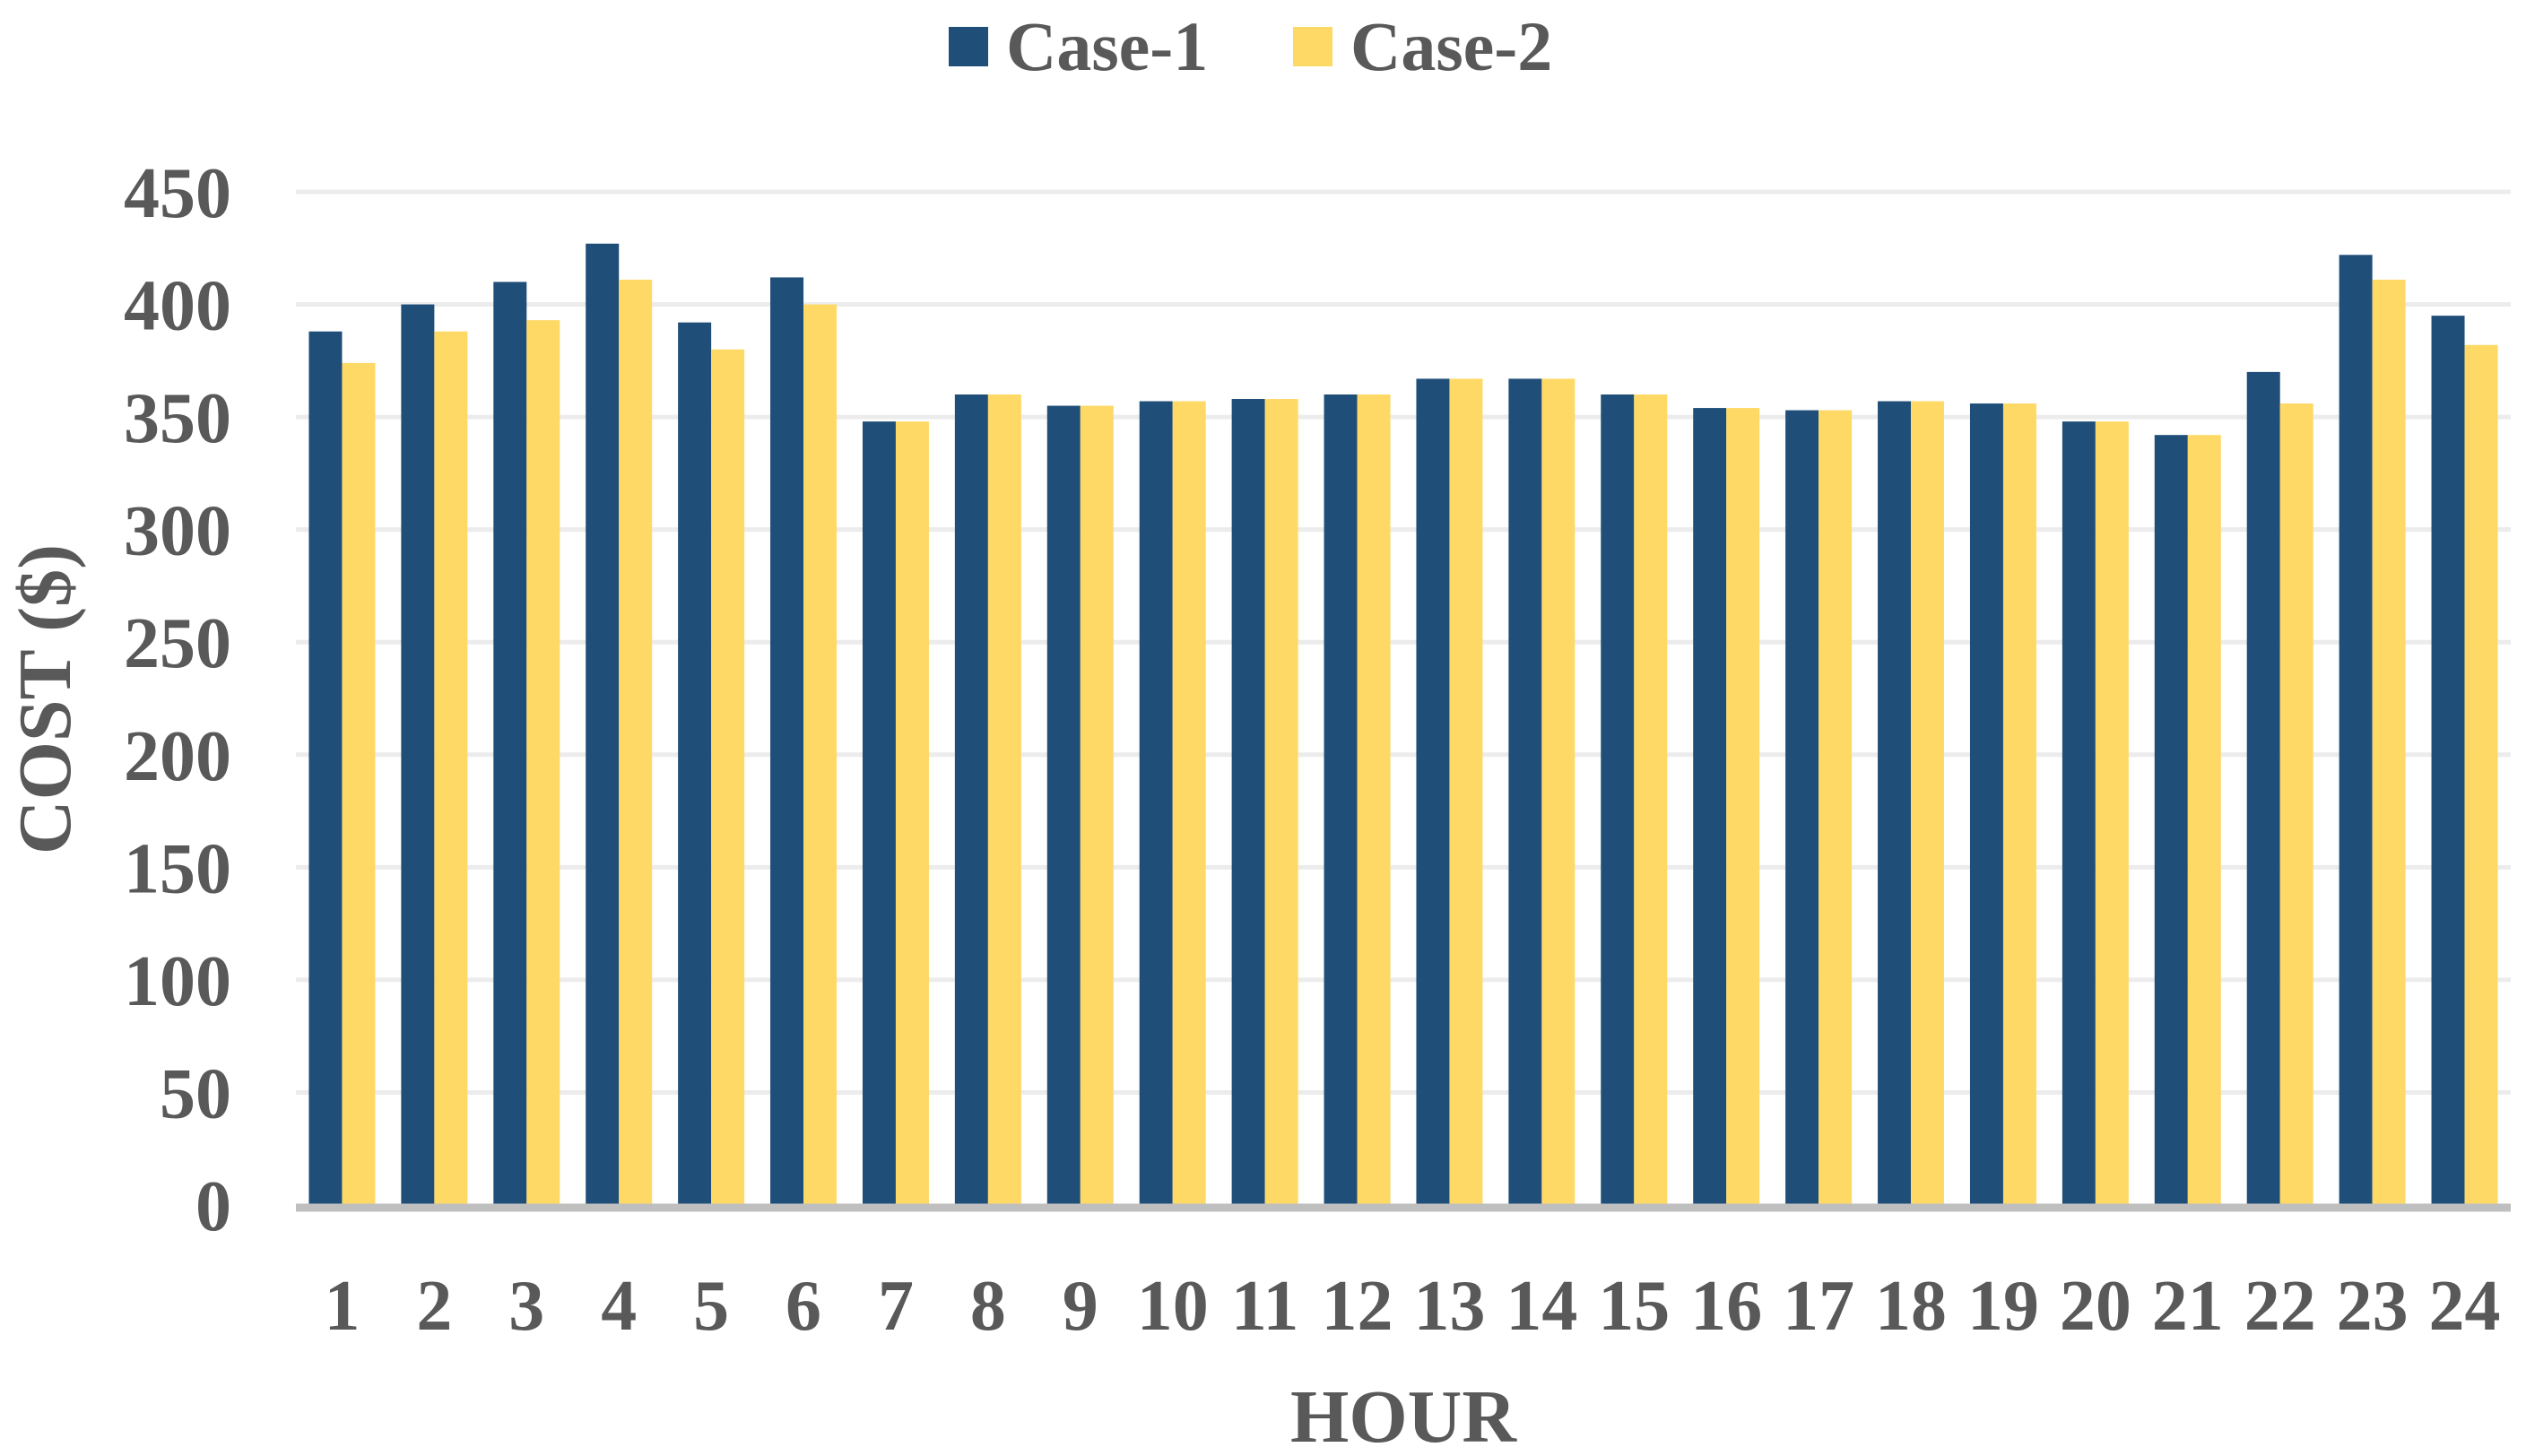 The width and height of the screenshot is (2526, 1456). Describe the element at coordinates (2465, 1306) in the screenshot. I see `x-tick-label: 24` at that location.